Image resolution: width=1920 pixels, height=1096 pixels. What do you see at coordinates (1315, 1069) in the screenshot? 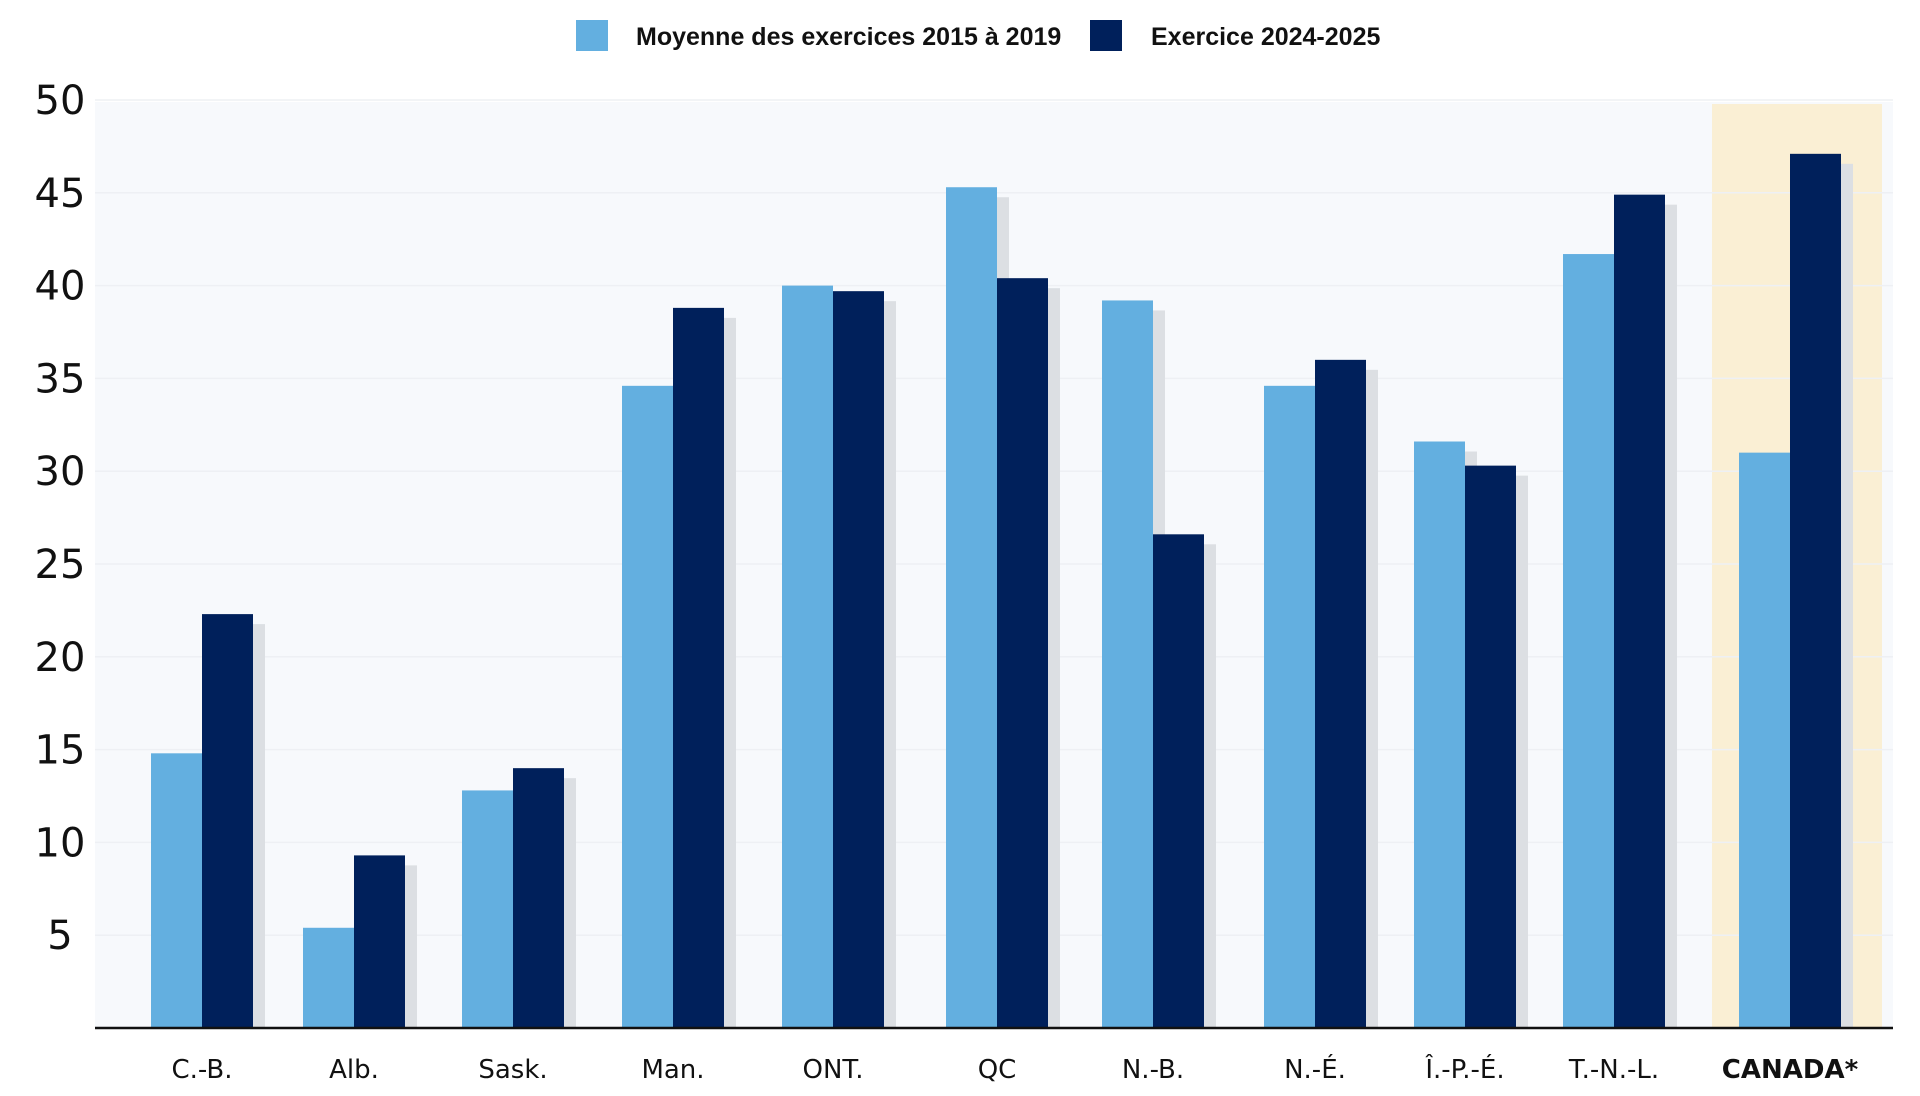
I see `x-tick-label: N.-É.` at bounding box center [1315, 1069].